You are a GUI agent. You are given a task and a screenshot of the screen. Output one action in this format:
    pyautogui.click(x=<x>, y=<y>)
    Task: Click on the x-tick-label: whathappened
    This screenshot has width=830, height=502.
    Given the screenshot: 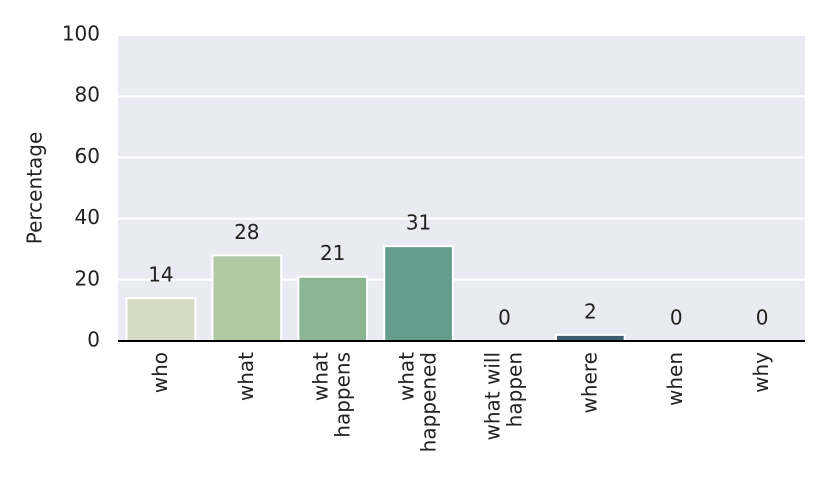 What is the action you would take?
    pyautogui.click(x=417, y=402)
    